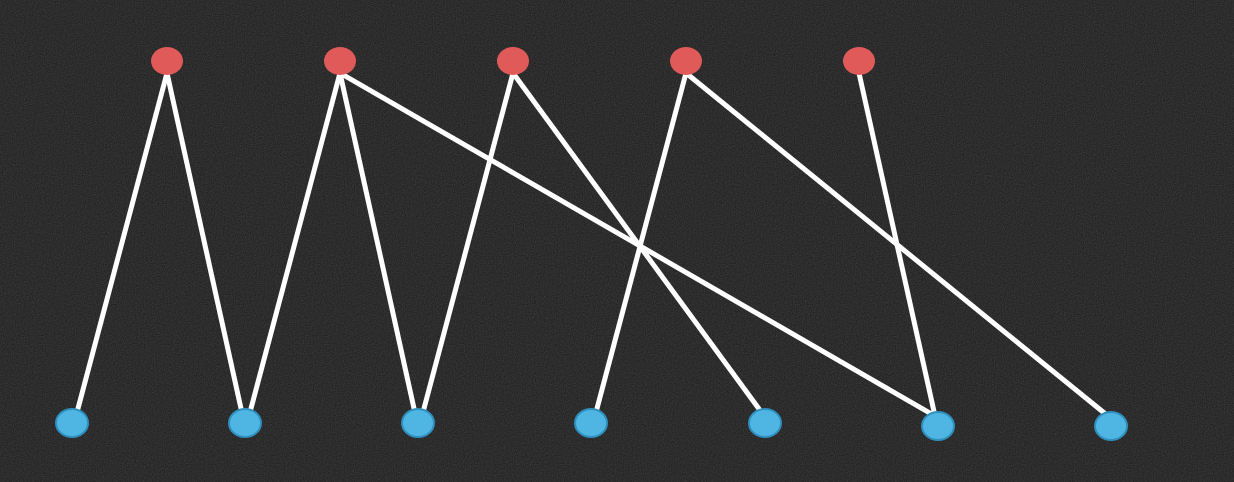  I want to click on edge-t1-b2, so click(204, 243).